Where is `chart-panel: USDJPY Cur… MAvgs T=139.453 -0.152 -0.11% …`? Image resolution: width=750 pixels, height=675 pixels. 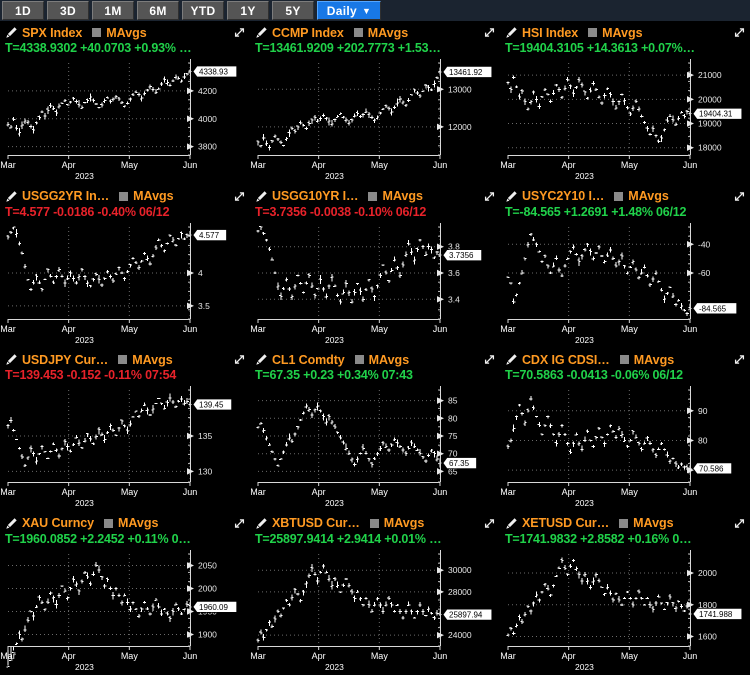 chart-panel: USDJPY Cur… MAvgs T=139.453 -0.152 -0.11% … is located at coordinates (125, 430).